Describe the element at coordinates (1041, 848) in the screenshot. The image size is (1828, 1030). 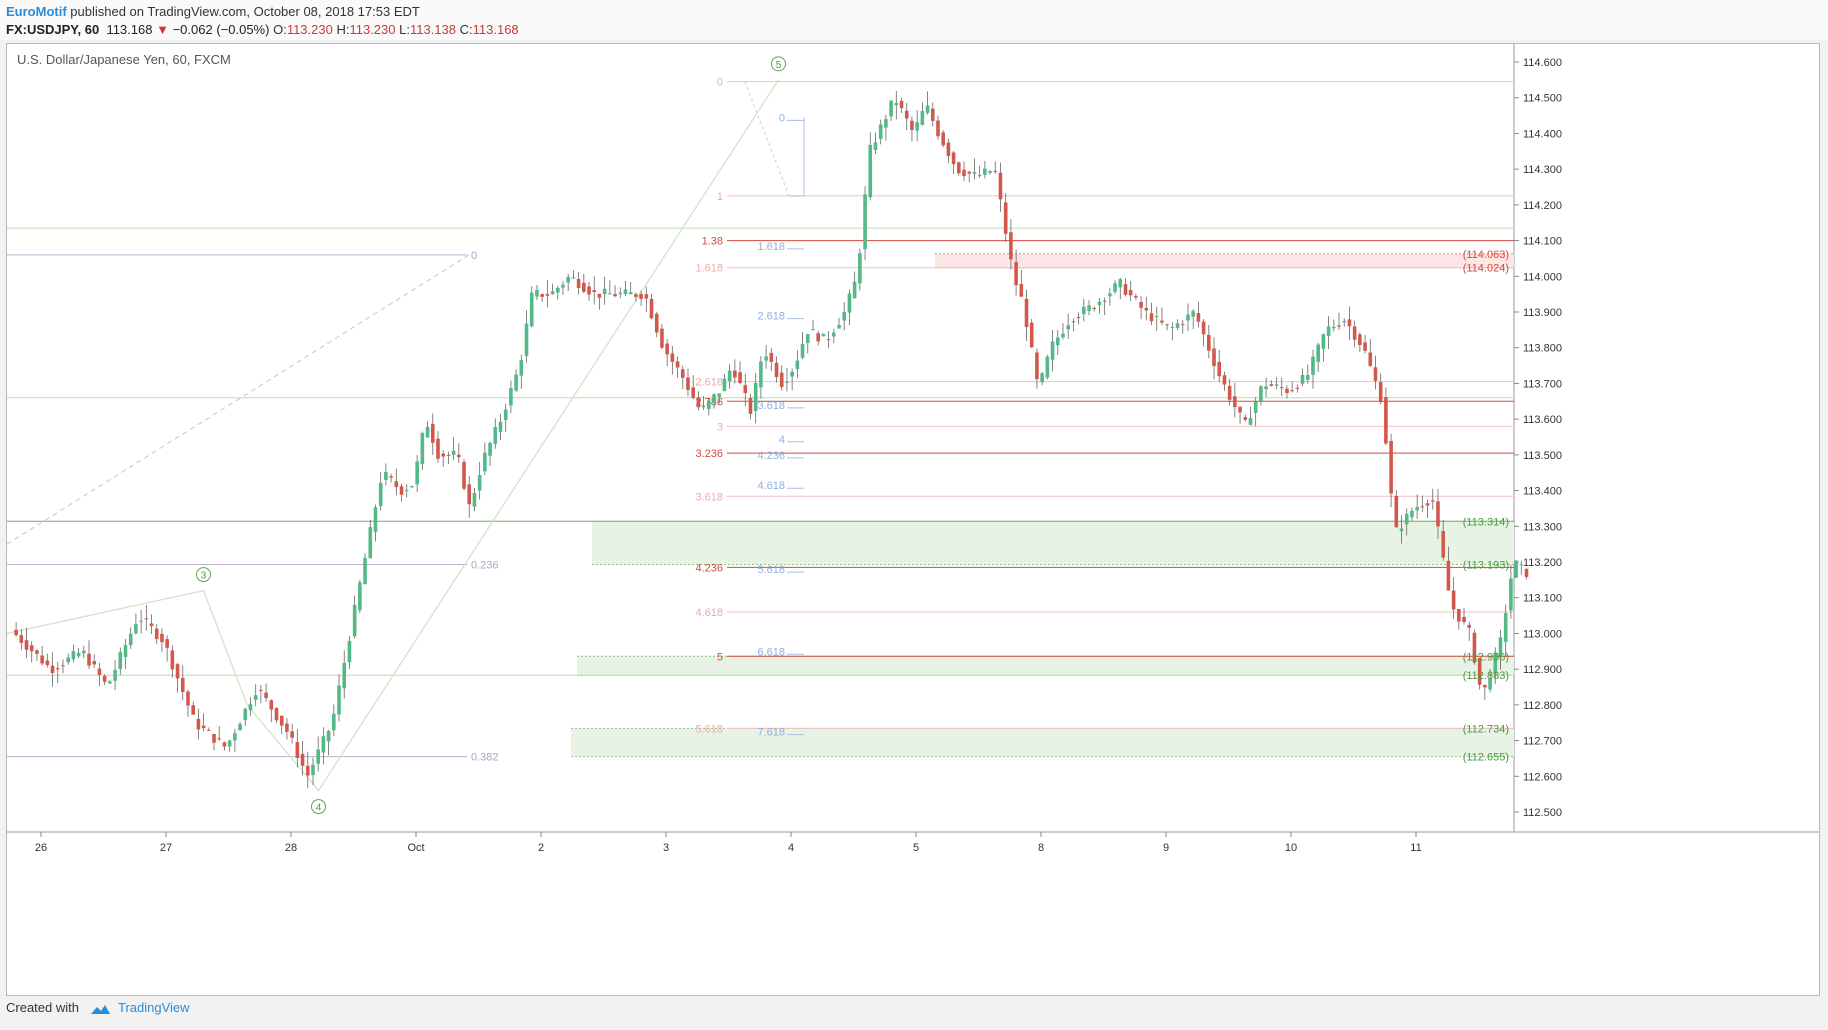
I see `x-tick-label: 8` at that location.